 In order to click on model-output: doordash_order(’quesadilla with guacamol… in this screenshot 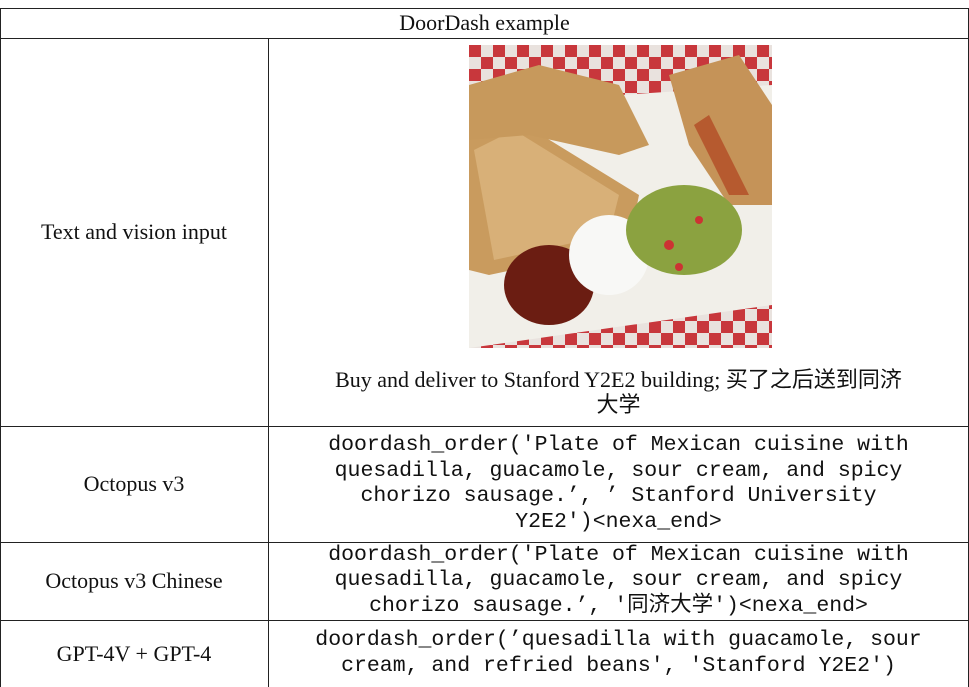, I will do `click(618, 653)`.